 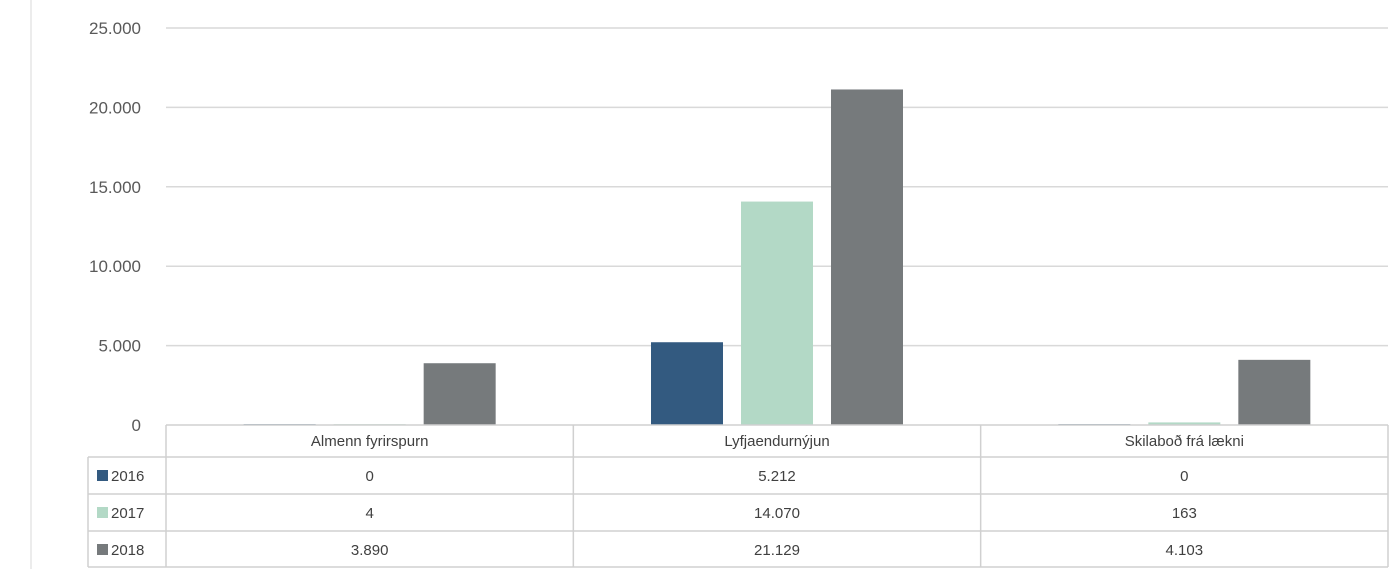 I want to click on table-cell-value: 21.129, so click(x=777, y=550).